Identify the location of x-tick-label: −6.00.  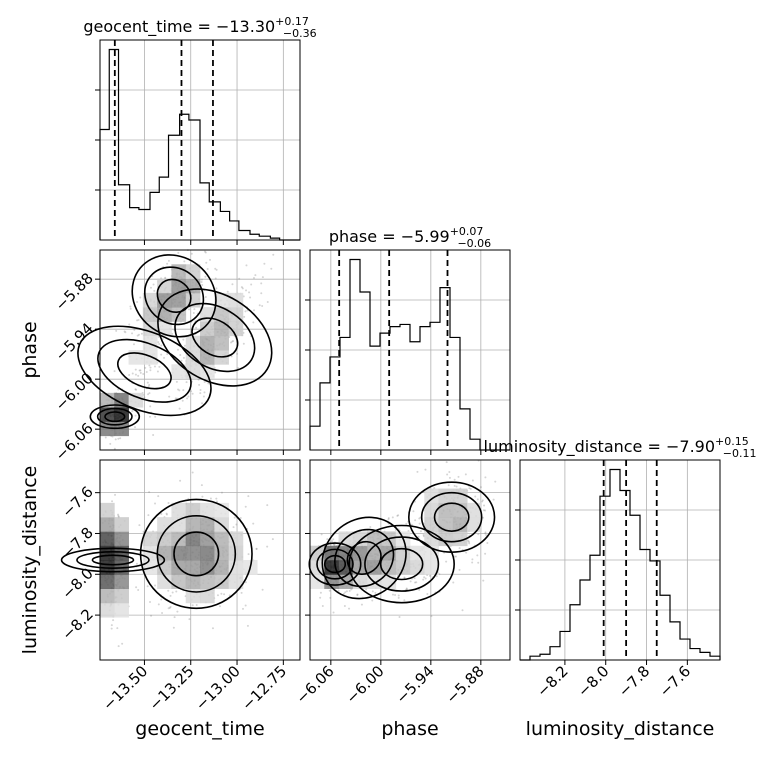
(364, 684).